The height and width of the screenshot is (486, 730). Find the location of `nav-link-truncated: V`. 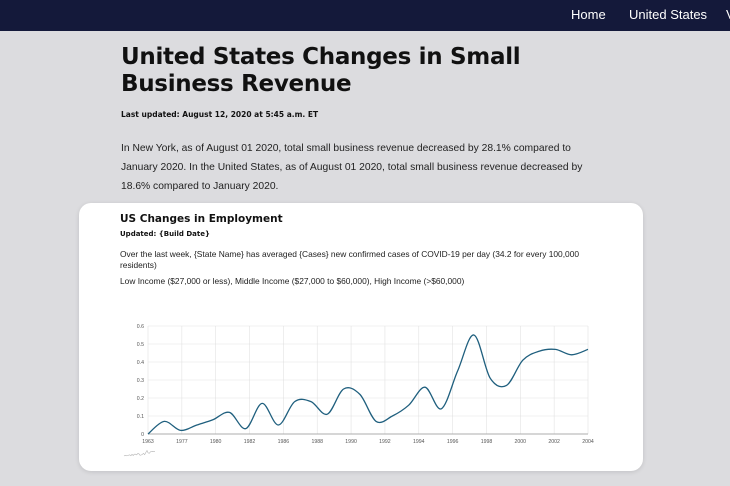

nav-link-truncated: V is located at coordinates (728, 14).